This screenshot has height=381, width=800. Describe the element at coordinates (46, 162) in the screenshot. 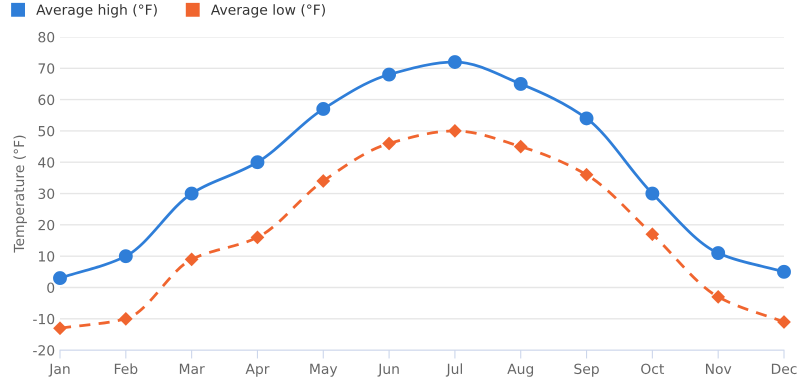

I see `y-tick-label: 40` at that location.